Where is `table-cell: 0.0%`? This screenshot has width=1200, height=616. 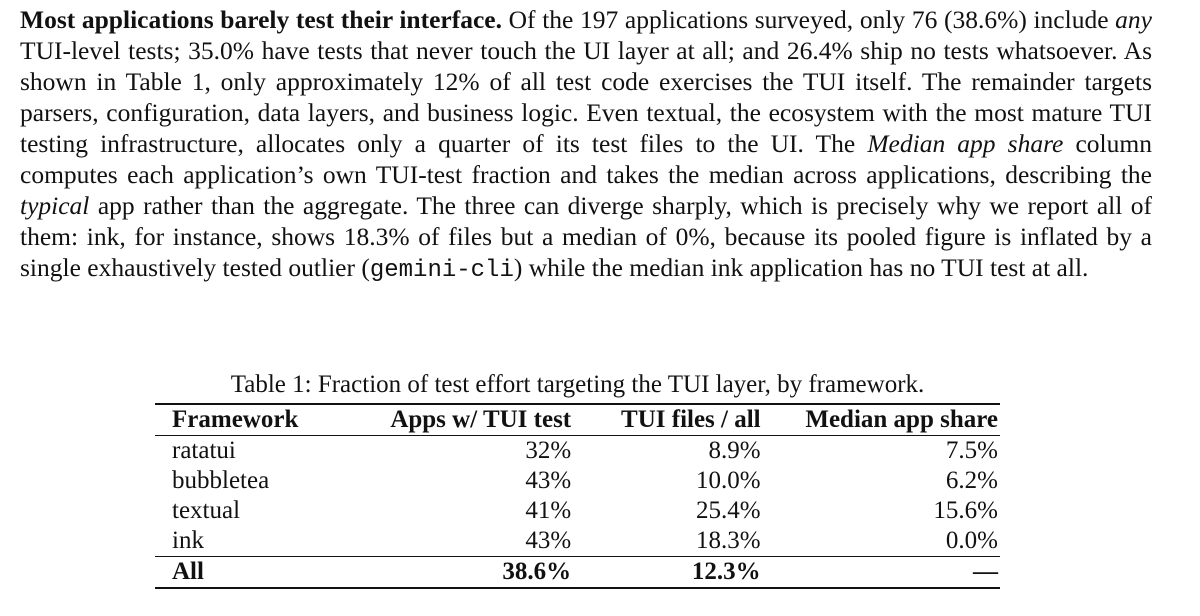 table-cell: 0.0% is located at coordinates (971, 540).